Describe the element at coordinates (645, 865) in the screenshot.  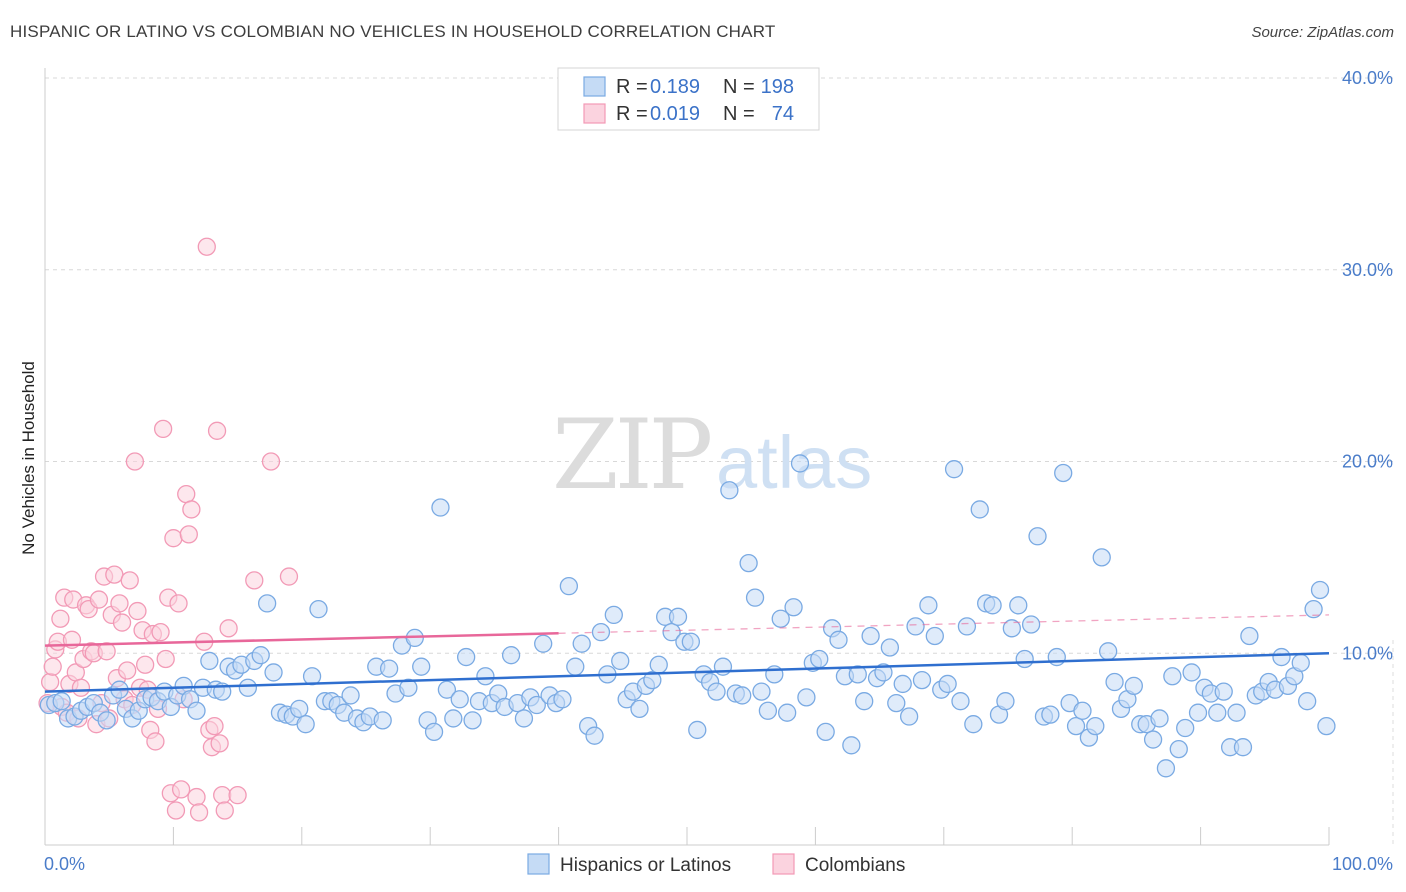
I see `bottom-legend-label-hispanic: Hispanics or Latinos` at that location.